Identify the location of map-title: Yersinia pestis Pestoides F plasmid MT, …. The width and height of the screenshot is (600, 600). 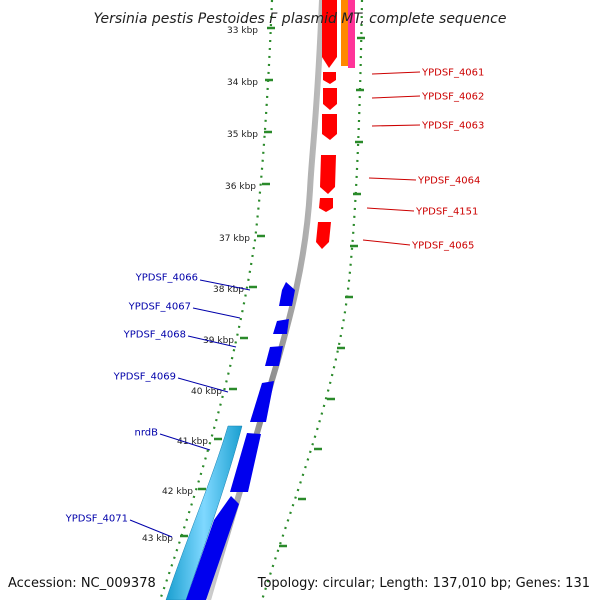
(299, 19).